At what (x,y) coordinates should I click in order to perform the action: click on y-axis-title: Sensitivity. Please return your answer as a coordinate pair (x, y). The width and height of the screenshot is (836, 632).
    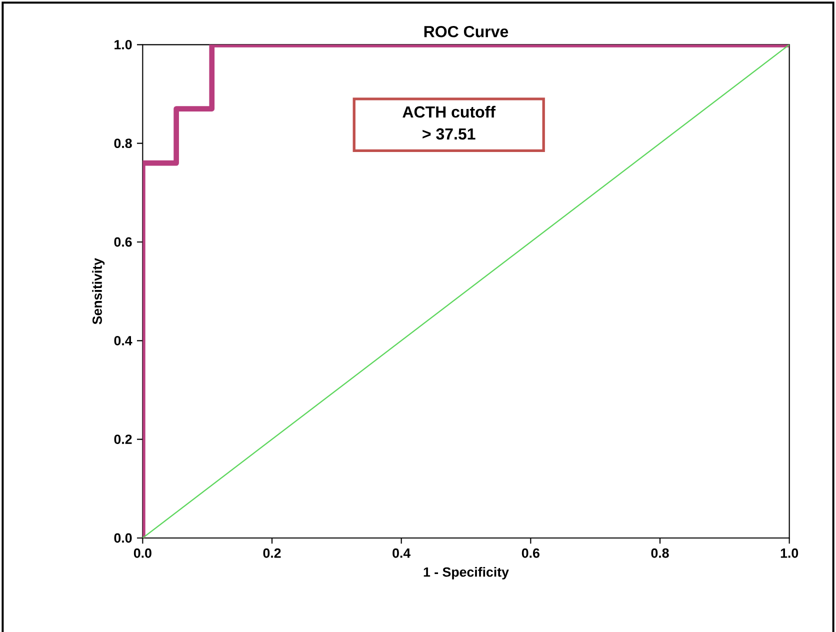
    Looking at the image, I should click on (98, 291).